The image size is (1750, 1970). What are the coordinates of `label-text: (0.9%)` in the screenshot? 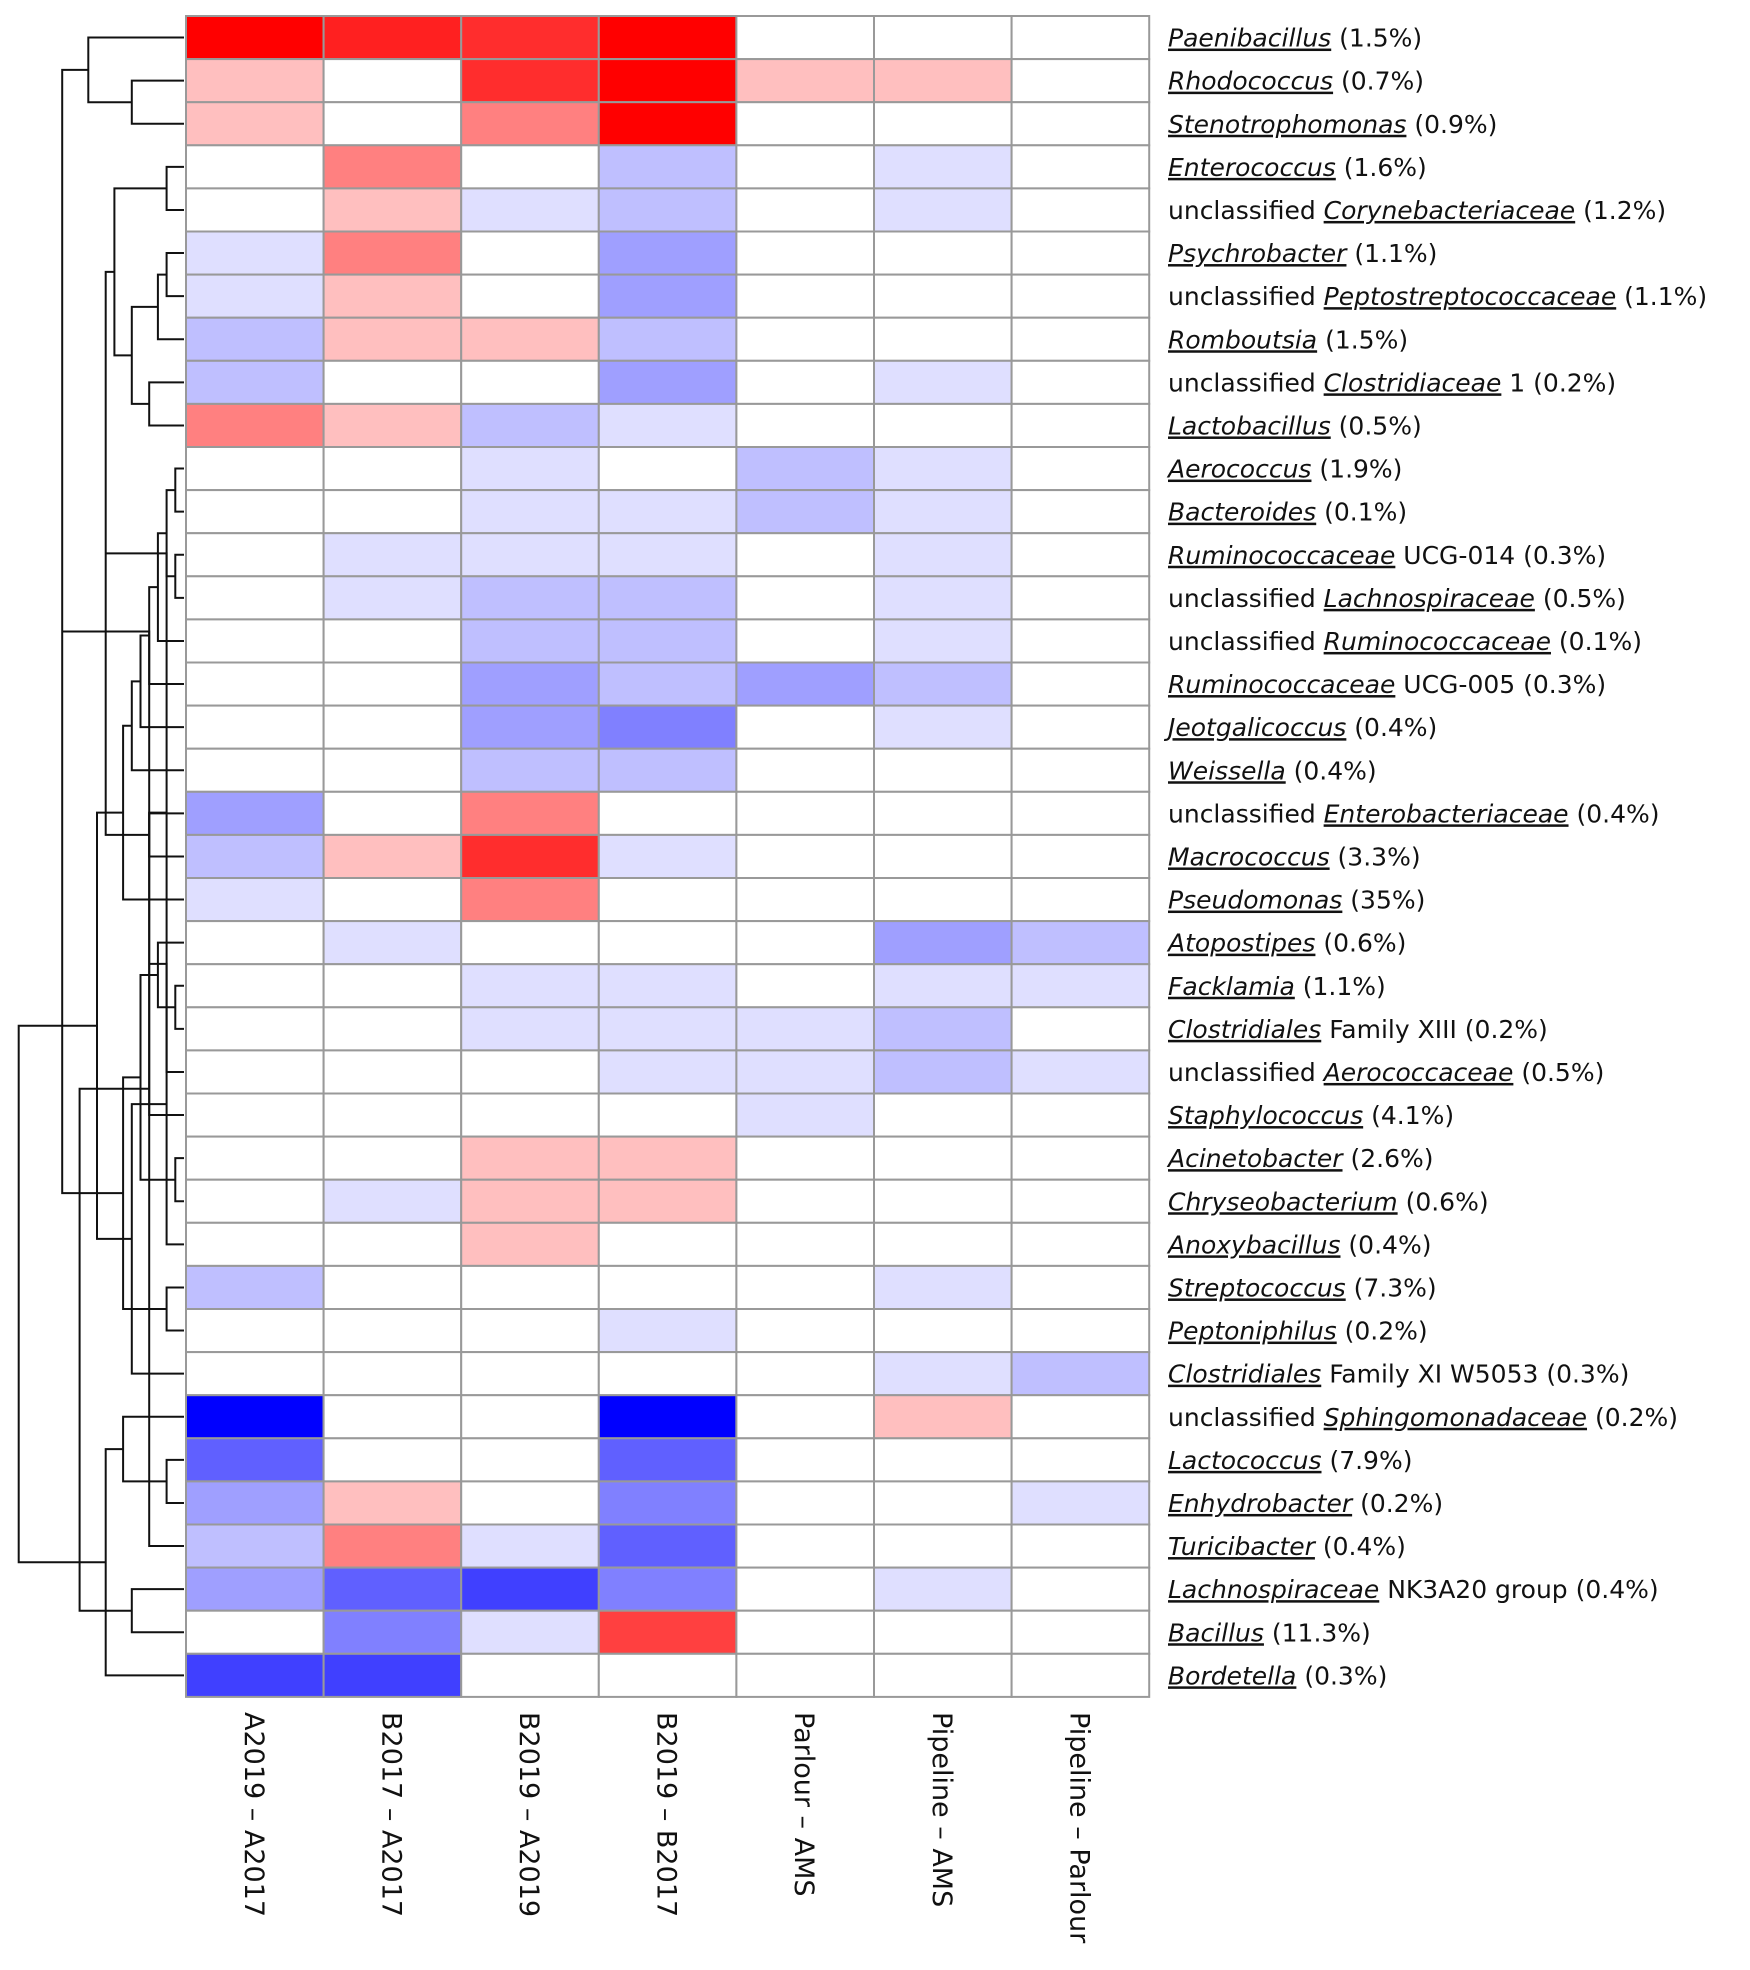 It's located at (1451, 124).